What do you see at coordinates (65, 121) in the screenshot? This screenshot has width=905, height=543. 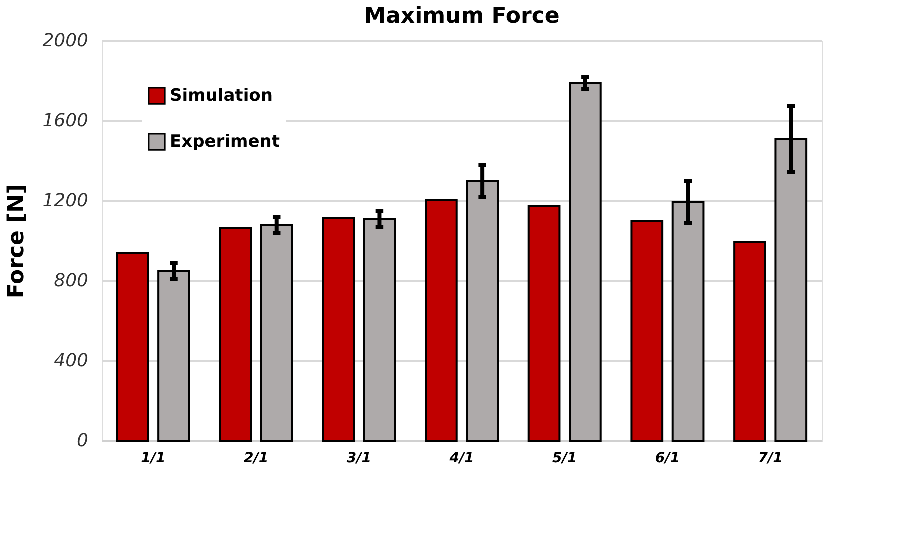 I see `y-tick-label: 1600` at bounding box center [65, 121].